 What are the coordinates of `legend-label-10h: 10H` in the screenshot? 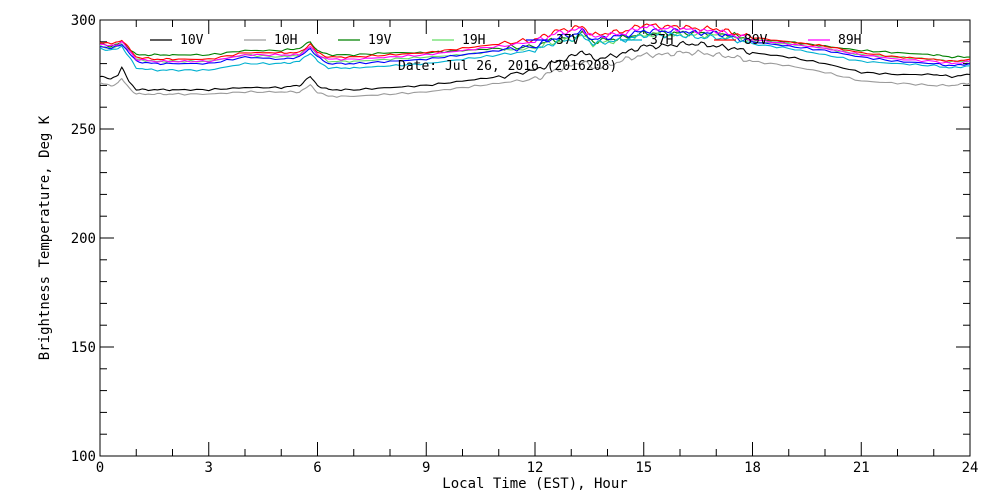 It's located at (285, 40).